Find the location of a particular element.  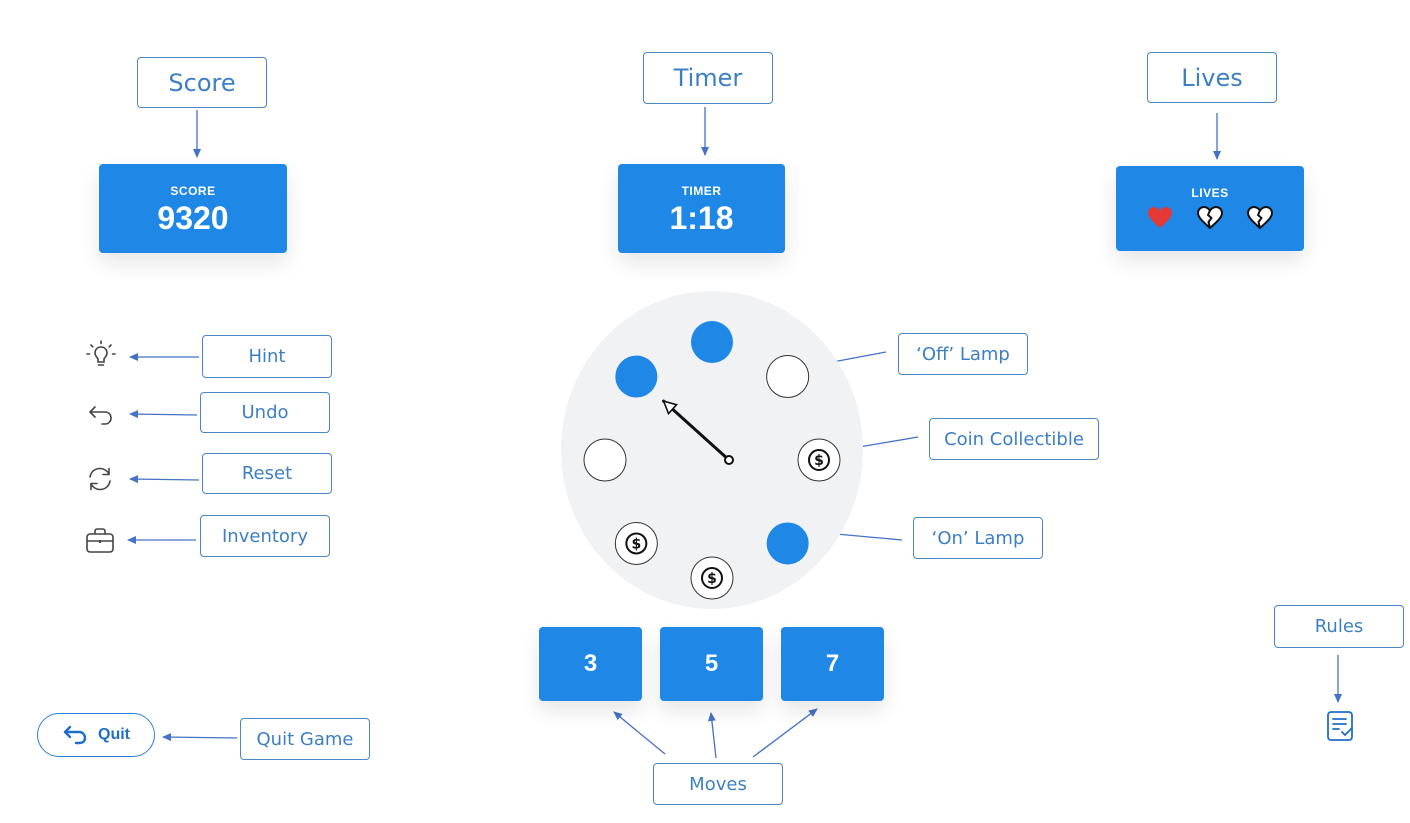

annotation-hint: Hint is located at coordinates (267, 356).